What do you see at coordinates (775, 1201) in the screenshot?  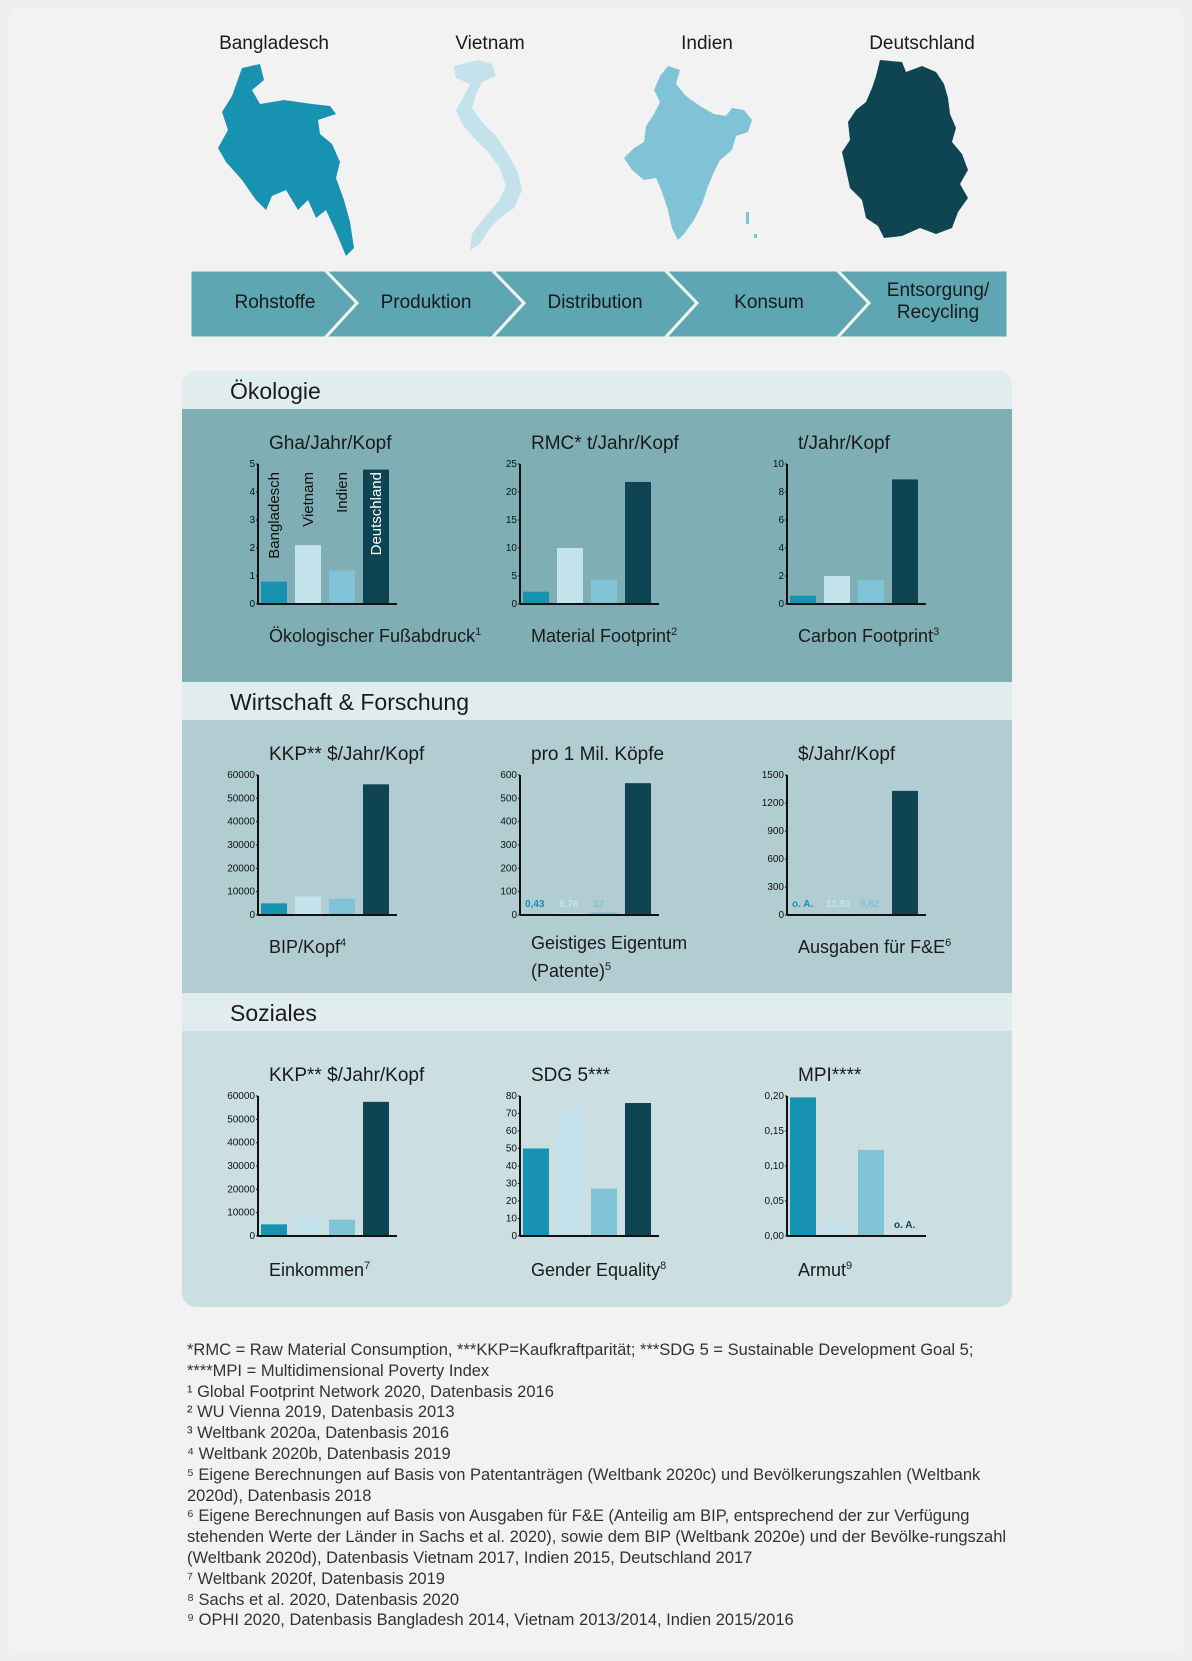 I see `tick-label: 0,05` at bounding box center [775, 1201].